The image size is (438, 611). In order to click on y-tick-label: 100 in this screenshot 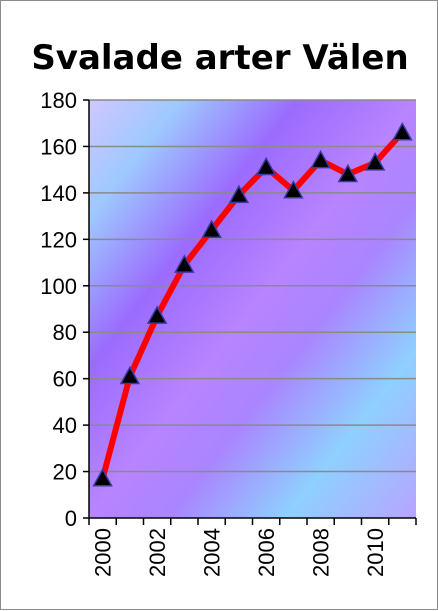, I will do `click(58, 286)`.